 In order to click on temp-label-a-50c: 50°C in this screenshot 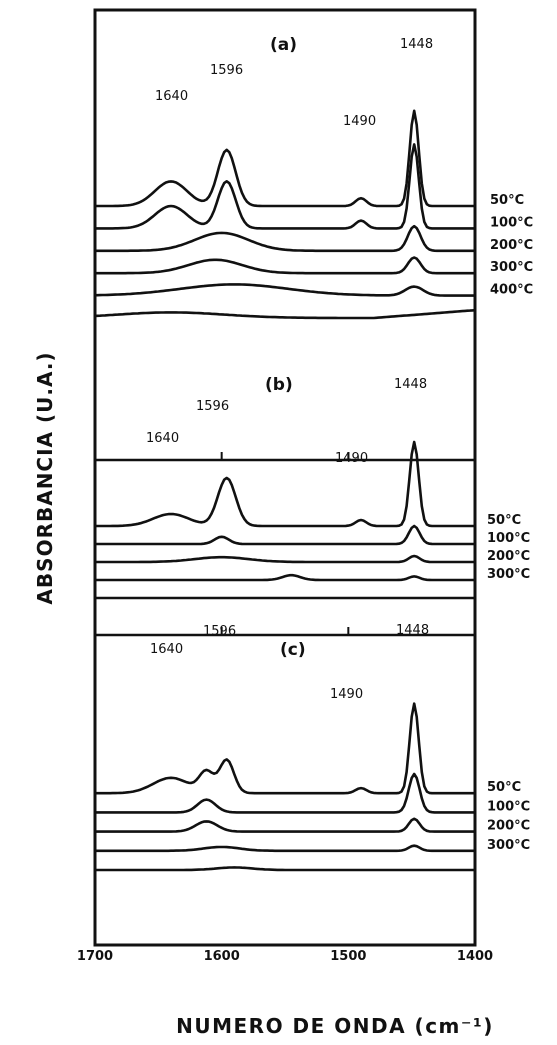, I will do `click(507, 200)`.